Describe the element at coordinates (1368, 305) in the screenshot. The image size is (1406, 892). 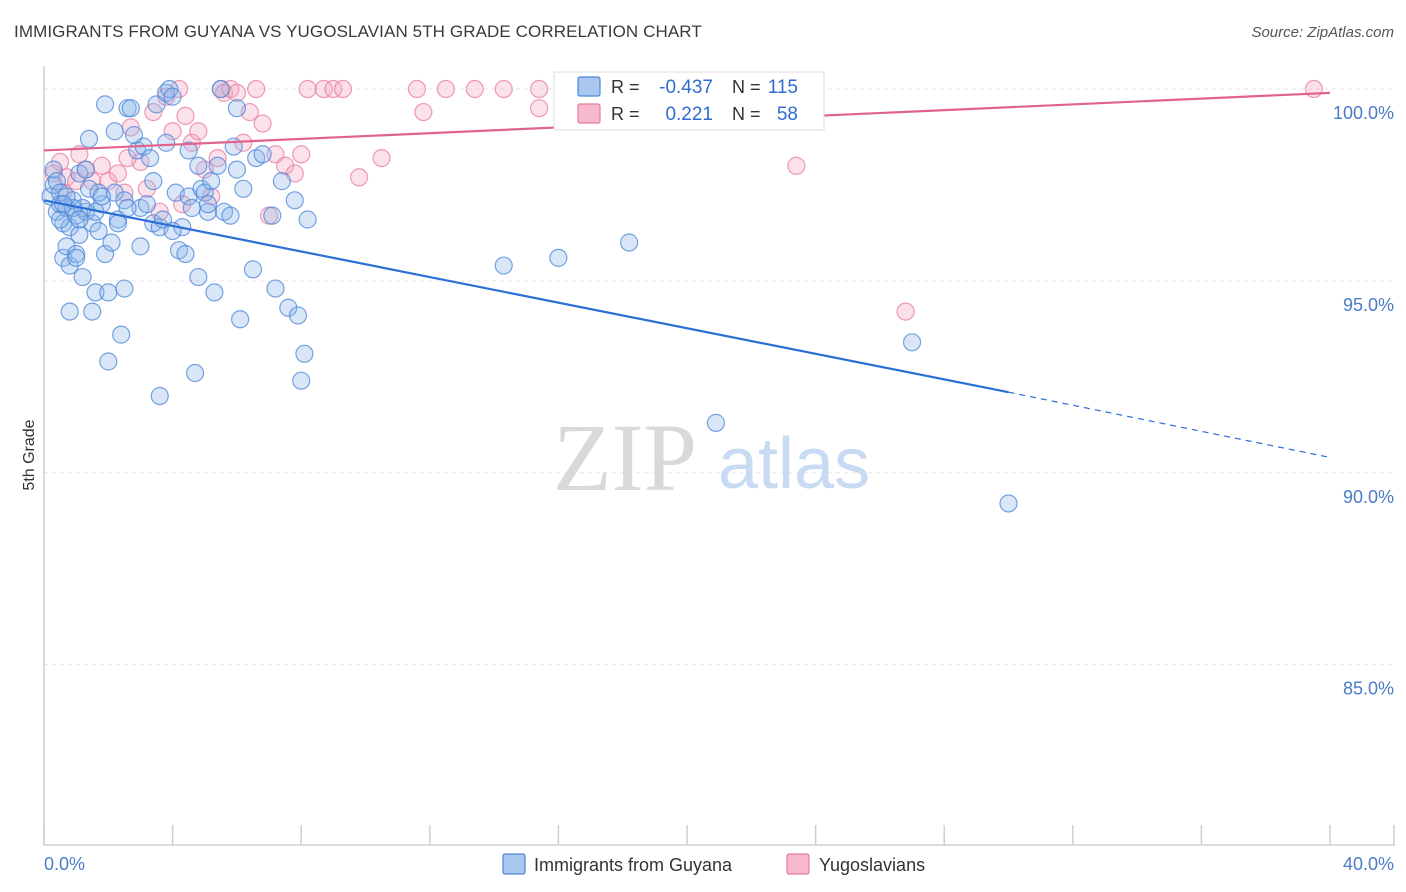
I see `y-tick-label: 95.0%` at that location.